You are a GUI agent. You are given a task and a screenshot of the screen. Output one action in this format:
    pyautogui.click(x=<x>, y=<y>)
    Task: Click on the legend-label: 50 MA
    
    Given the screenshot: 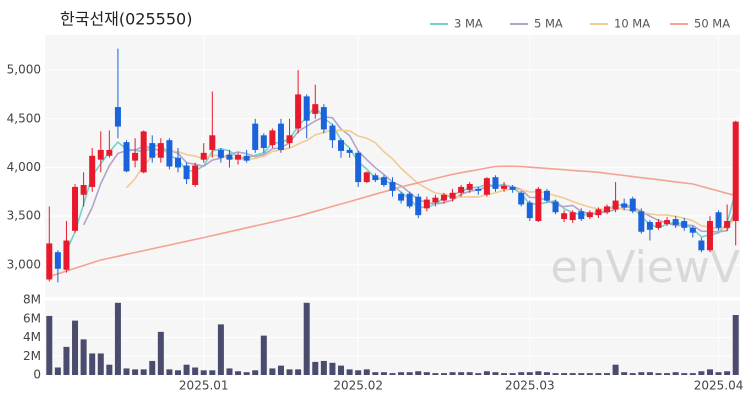 What is the action you would take?
    pyautogui.click(x=712, y=24)
    